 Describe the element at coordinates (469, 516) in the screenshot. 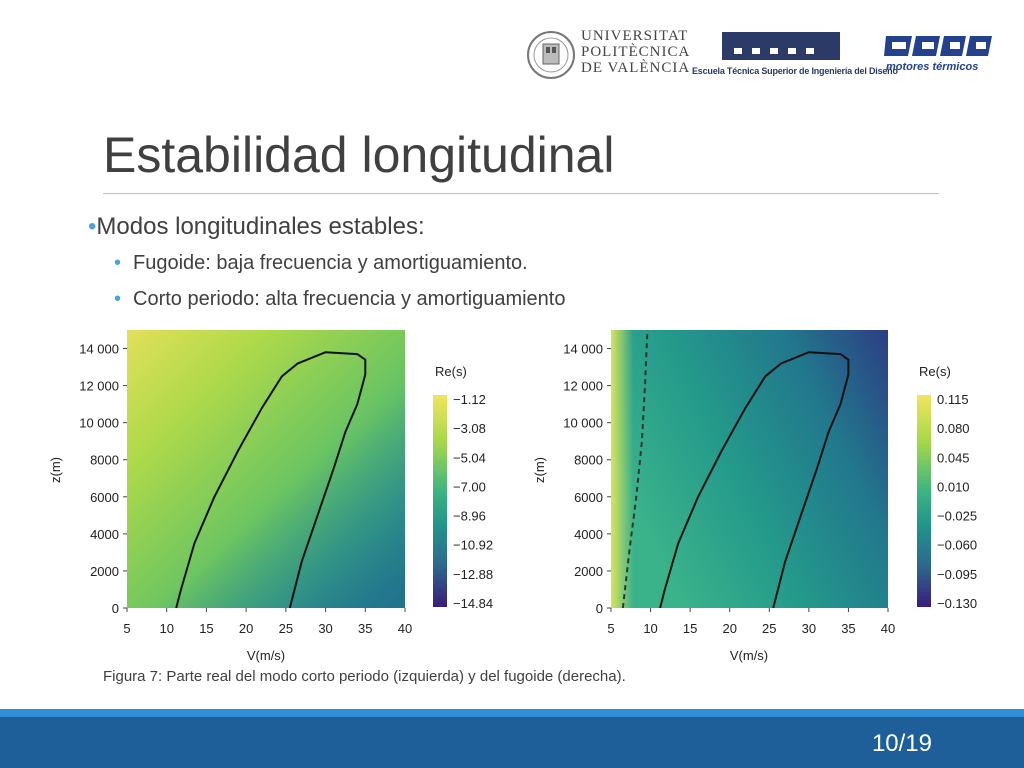

I see `legend-value-label: −8.96` at that location.